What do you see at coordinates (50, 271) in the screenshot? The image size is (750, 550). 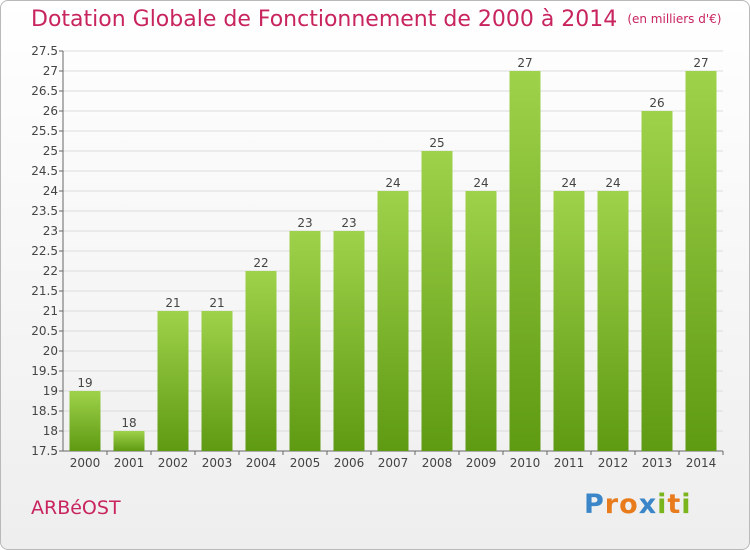 I see `y-tick-label: 22` at bounding box center [50, 271].